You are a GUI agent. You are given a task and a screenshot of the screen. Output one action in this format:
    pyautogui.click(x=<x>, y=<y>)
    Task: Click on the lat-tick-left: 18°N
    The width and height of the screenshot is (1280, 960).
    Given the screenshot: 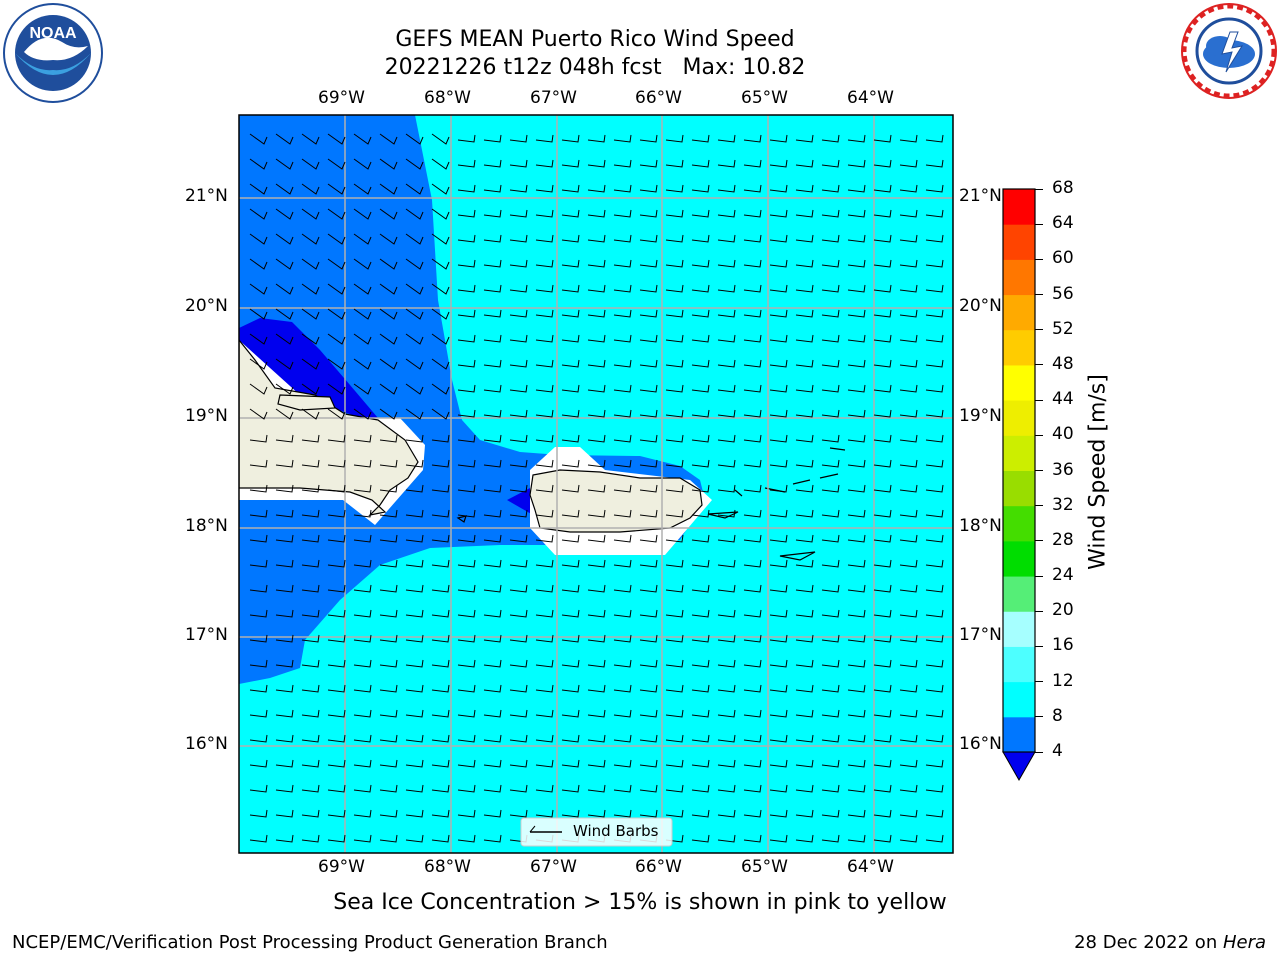 What is the action you would take?
    pyautogui.click(x=206, y=526)
    